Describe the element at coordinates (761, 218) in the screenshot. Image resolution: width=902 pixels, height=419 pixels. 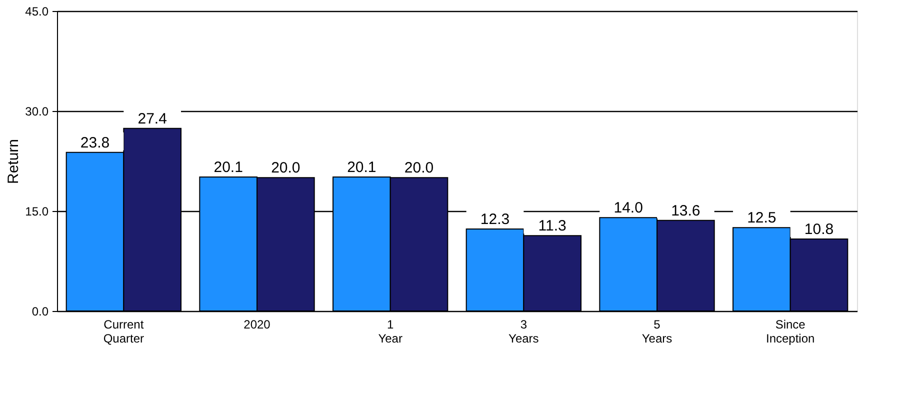
I see `data-label: 12.5` at that location.